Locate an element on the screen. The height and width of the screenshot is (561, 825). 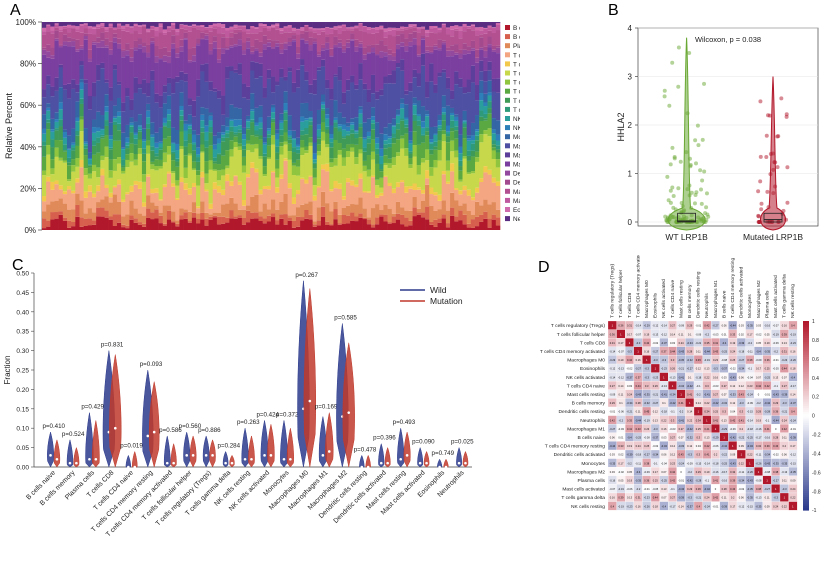
cell-value: -0.14 is located at coordinates (750, 420).